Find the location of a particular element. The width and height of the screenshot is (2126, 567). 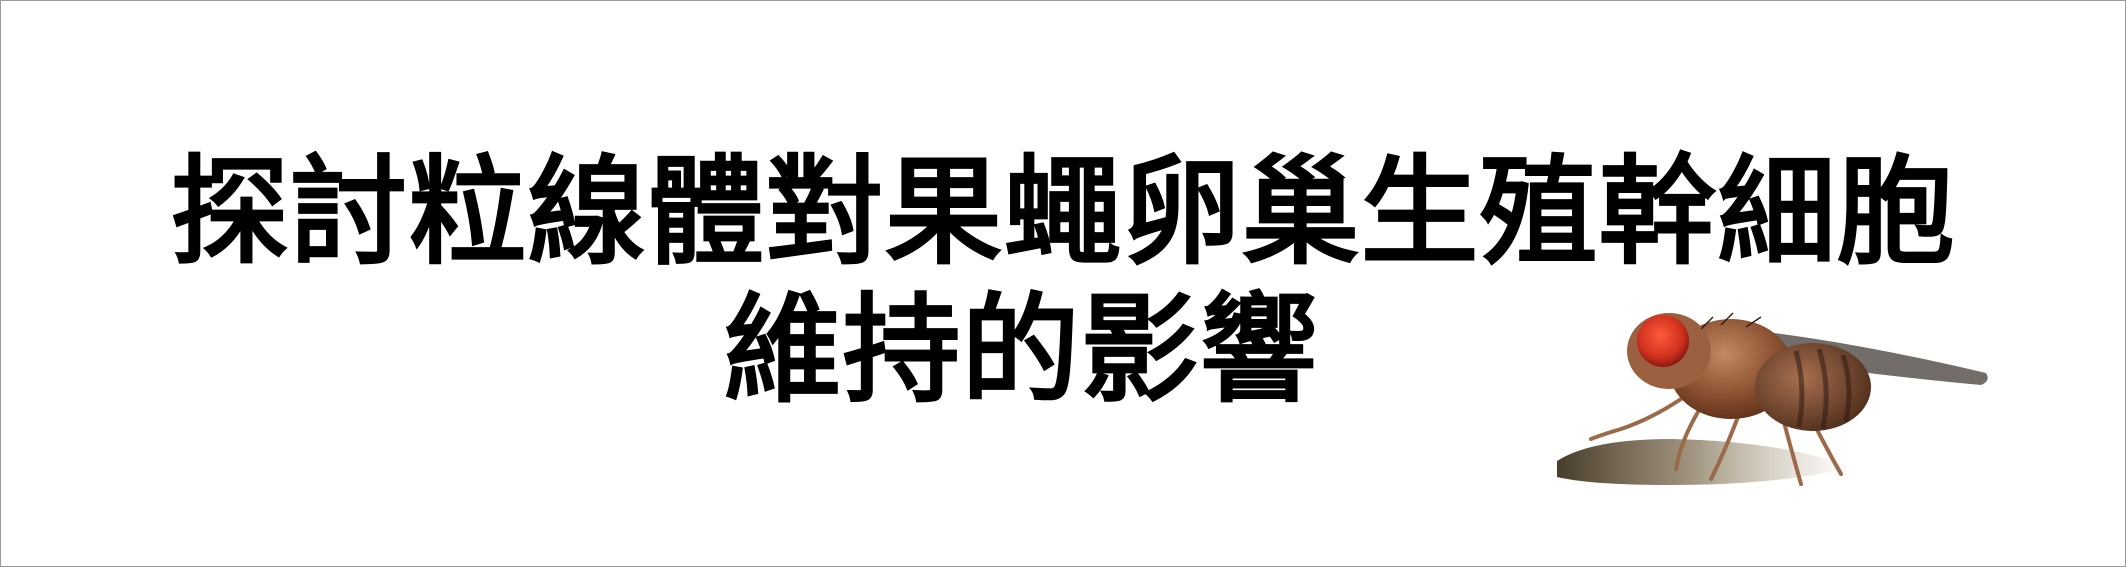

fruit-fly-image is located at coordinates (1772, 399).